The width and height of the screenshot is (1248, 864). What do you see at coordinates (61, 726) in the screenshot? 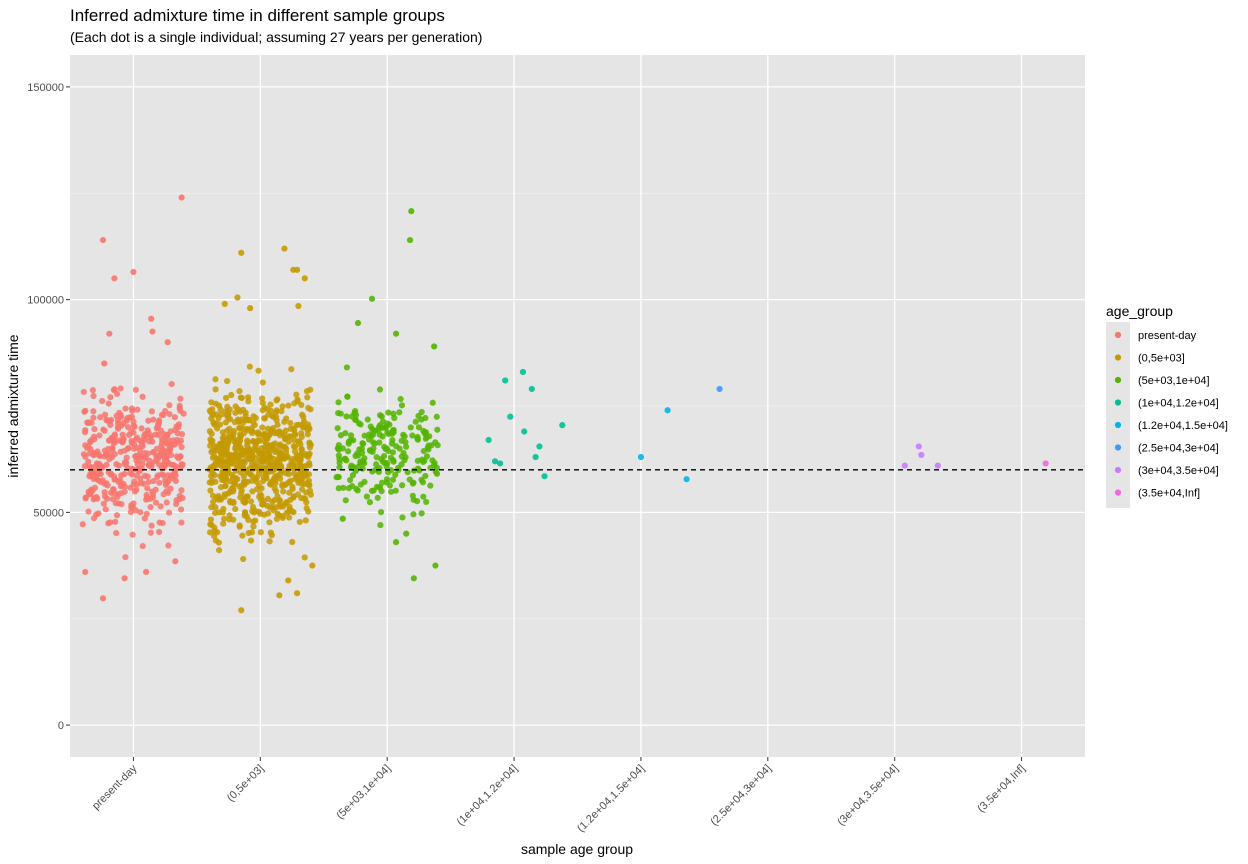
I see `y-tick-label: 0` at bounding box center [61, 726].